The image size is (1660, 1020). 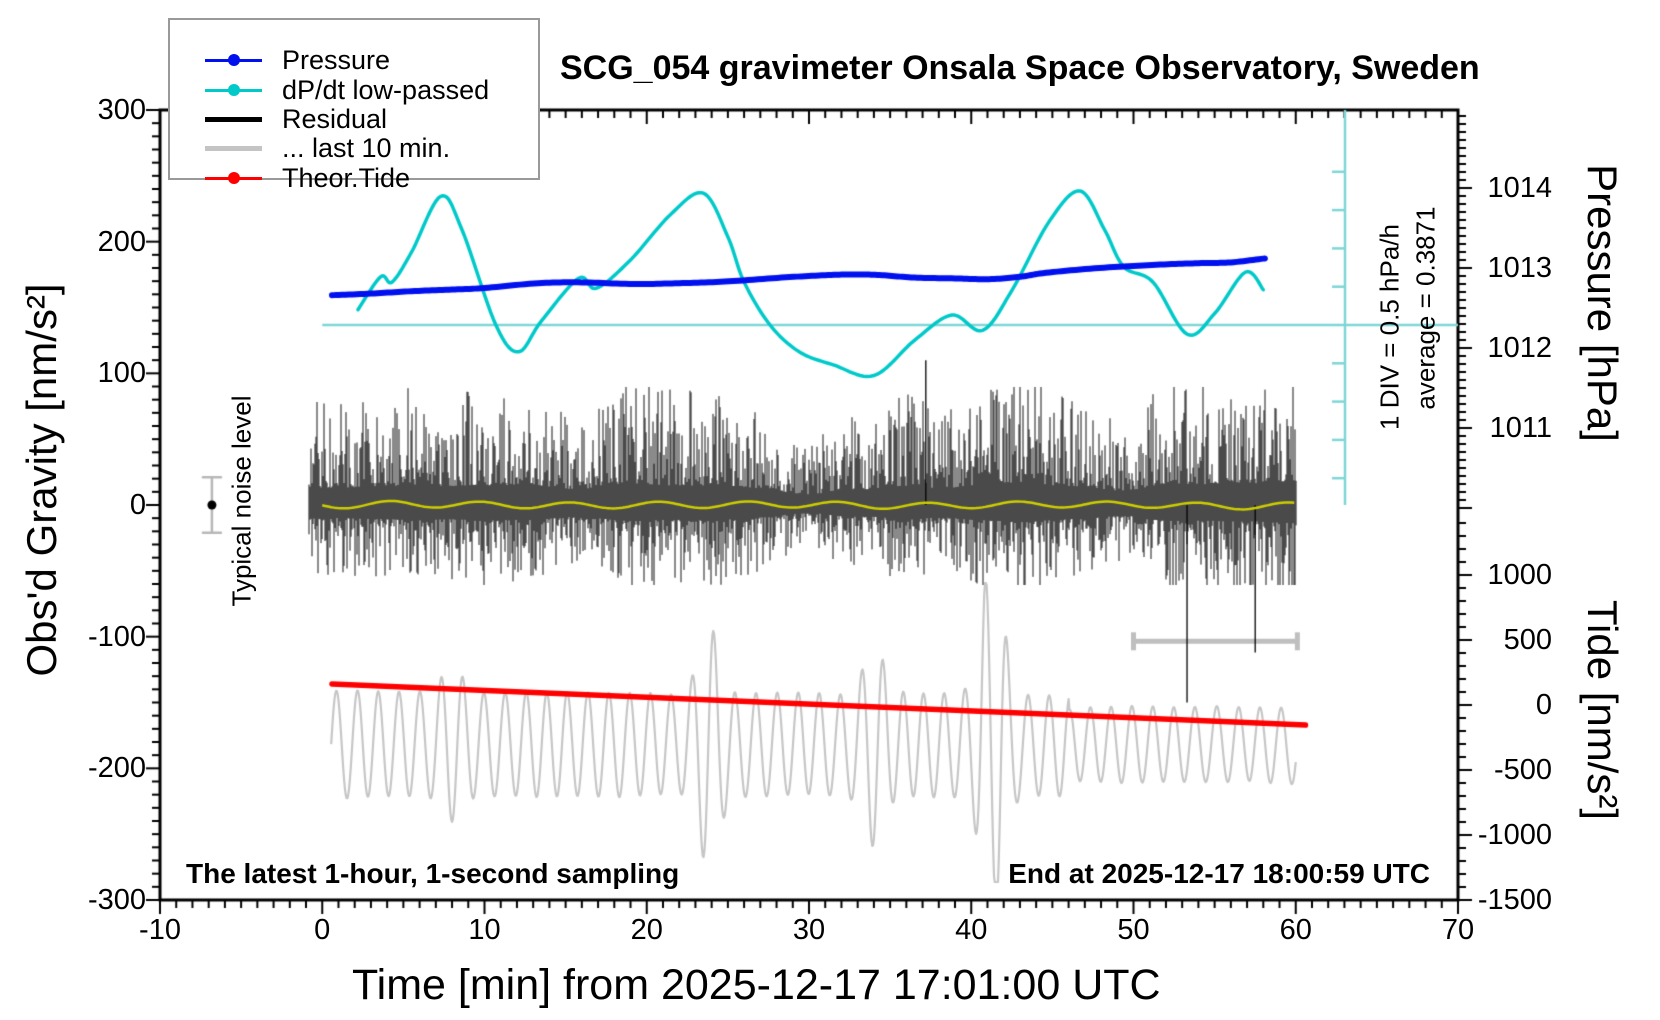 What do you see at coordinates (809, 930) in the screenshot?
I see `x-tick-label: 30` at bounding box center [809, 930].